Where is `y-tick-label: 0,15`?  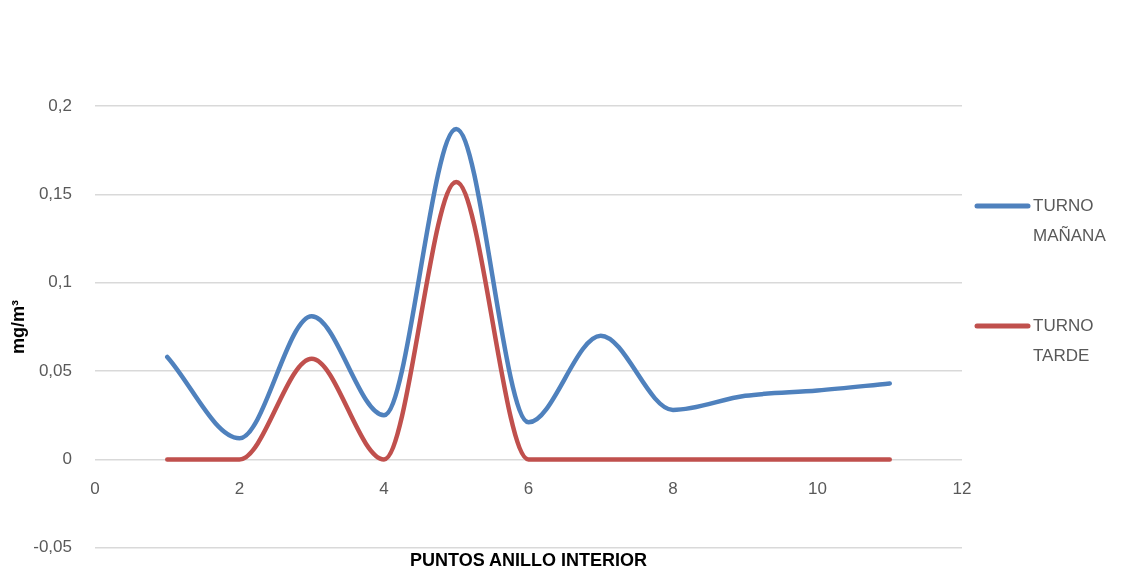
y-tick-label: 0,15 is located at coordinates (55, 194).